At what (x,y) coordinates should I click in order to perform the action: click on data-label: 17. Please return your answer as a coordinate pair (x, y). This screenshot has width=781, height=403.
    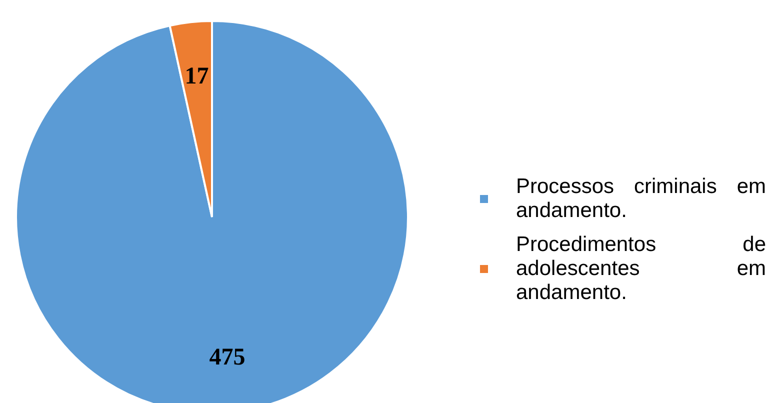
    Looking at the image, I should click on (196, 77).